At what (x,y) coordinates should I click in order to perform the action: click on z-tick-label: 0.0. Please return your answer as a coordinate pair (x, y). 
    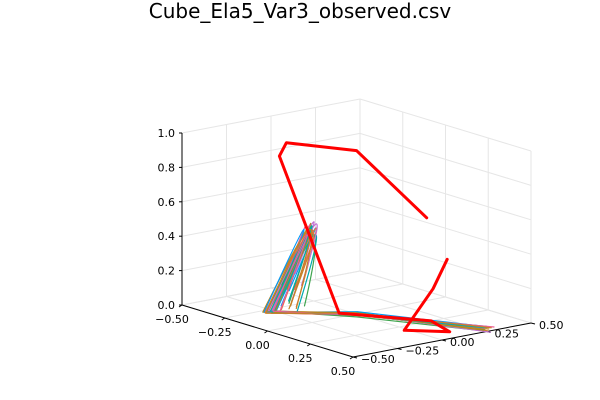
    Looking at the image, I should click on (167, 305).